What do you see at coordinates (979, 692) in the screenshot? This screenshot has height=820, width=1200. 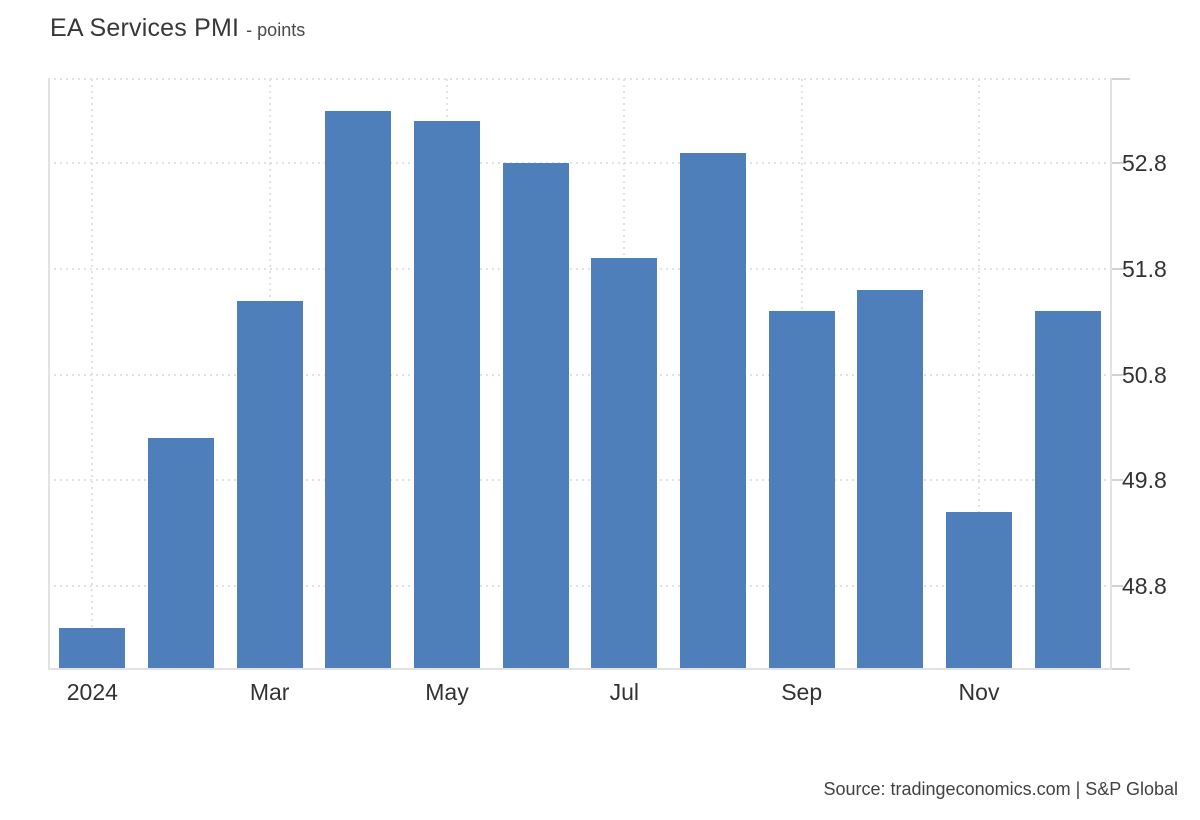 I see `x-tick-label: Nov` at bounding box center [979, 692].